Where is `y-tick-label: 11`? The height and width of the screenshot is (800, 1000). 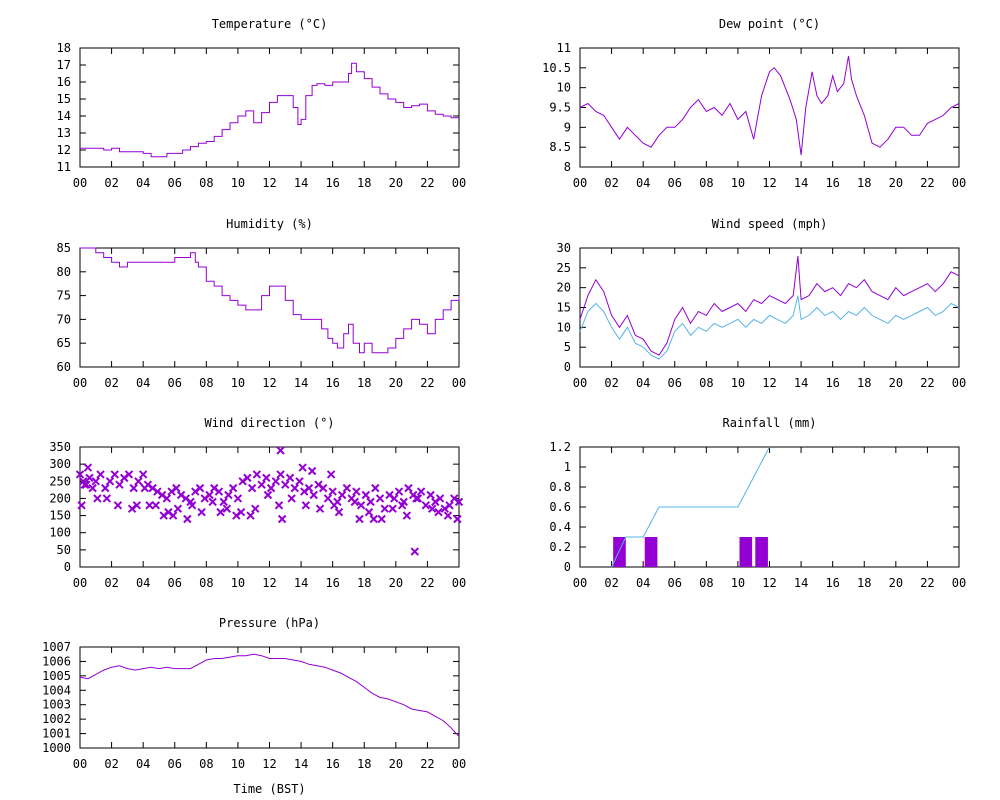
y-tick-label: 11 is located at coordinates (64, 167).